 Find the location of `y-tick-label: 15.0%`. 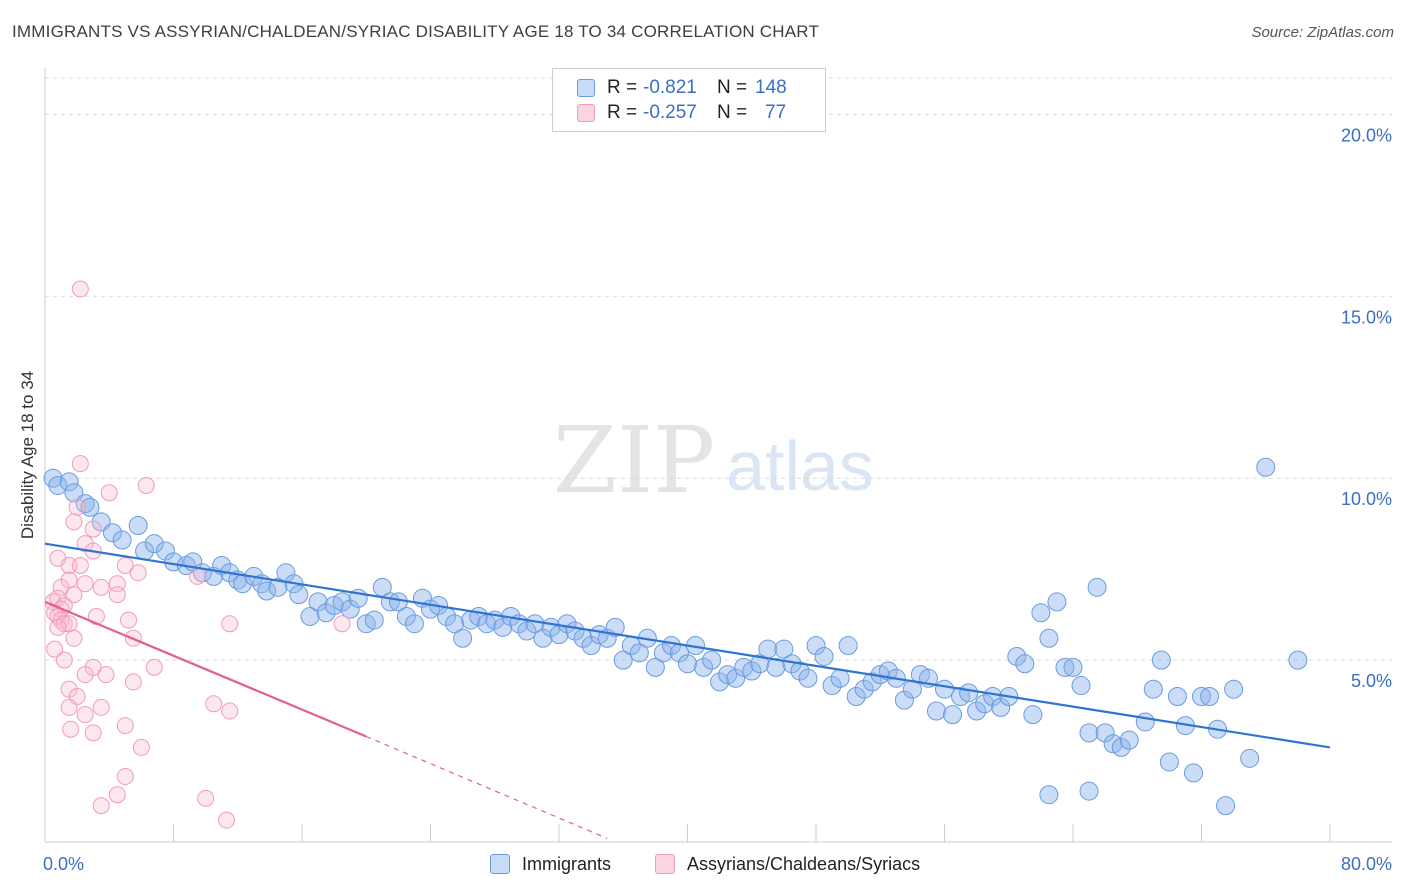

y-tick-label: 15.0% is located at coordinates (1366, 317).